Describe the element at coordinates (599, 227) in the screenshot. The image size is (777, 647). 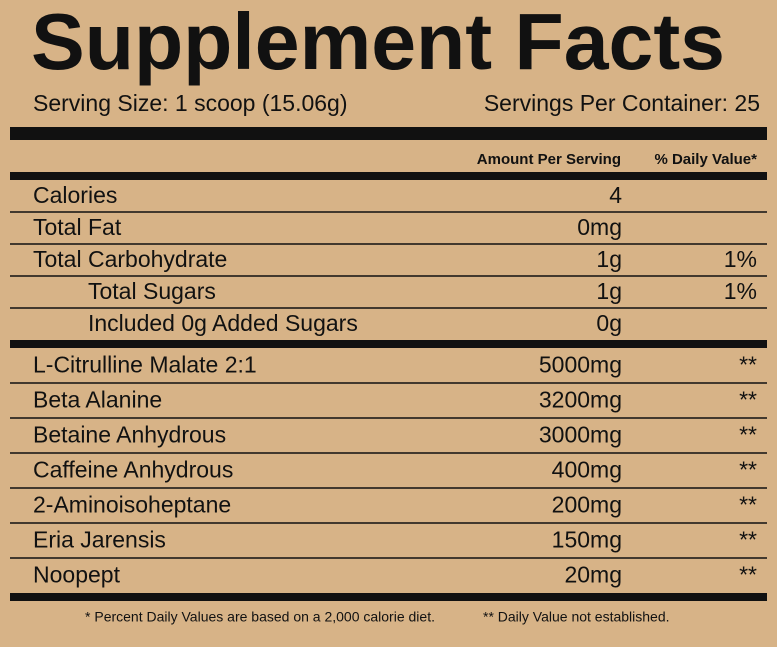
I see `amount: 0mg` at that location.